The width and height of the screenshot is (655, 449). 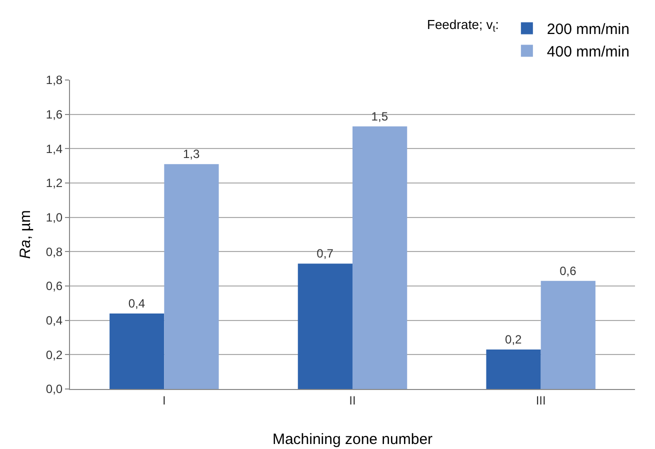 I want to click on x-tick-label: I, so click(x=164, y=400).